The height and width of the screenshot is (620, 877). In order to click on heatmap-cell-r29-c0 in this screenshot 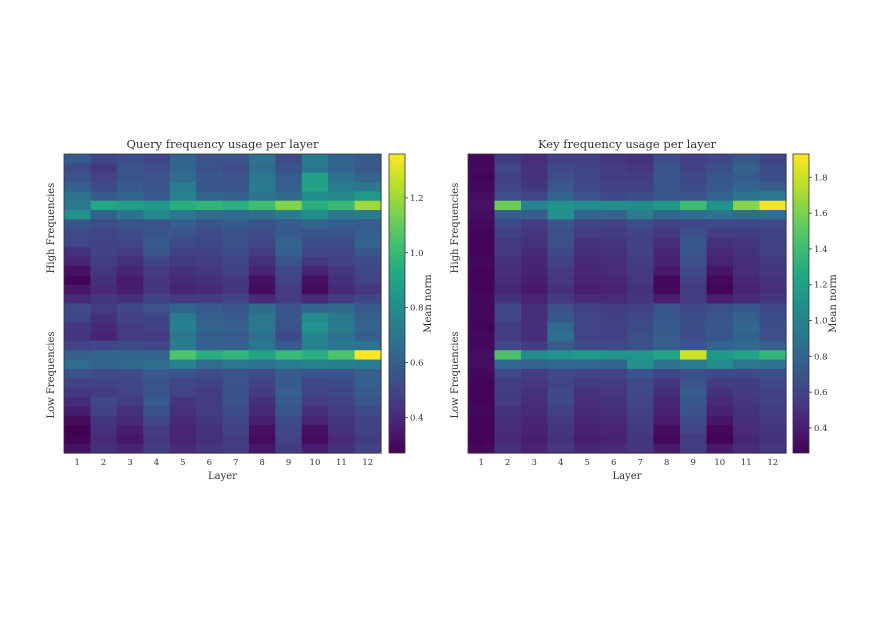, I will do `click(482, 429)`.